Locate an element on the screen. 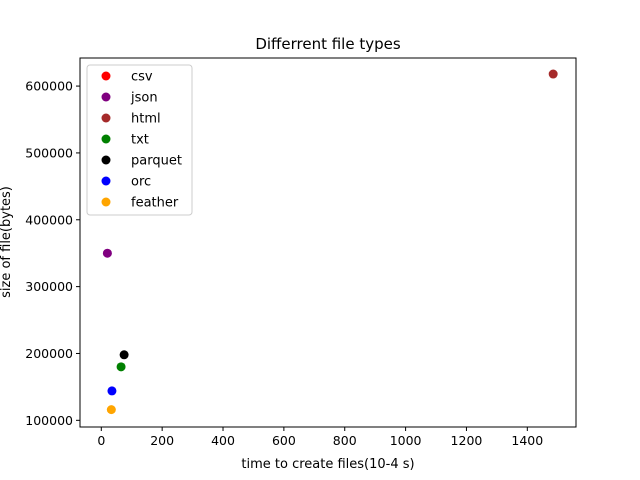 The image size is (640, 480). legend: csv json html txt parquet orc feather is located at coordinates (139, 140).